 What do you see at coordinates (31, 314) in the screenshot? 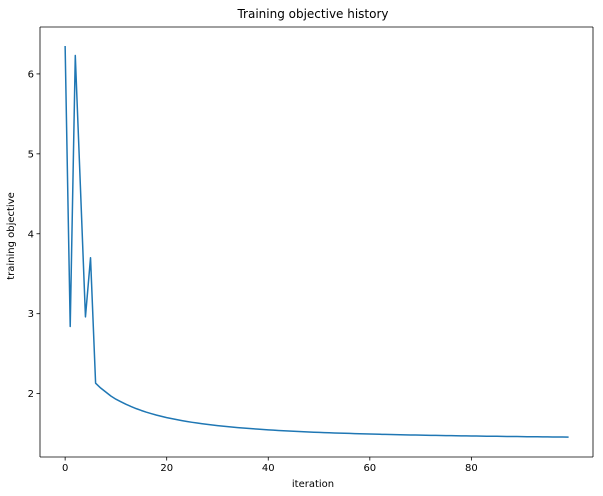
I see `y-tick-label: 3` at bounding box center [31, 314].